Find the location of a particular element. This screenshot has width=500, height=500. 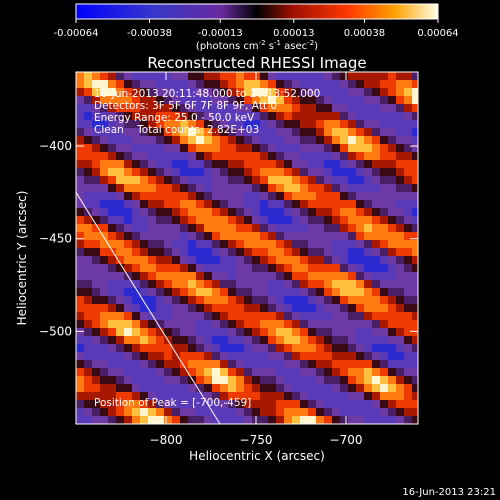

x-tick-label: −800 is located at coordinates (166, 440).